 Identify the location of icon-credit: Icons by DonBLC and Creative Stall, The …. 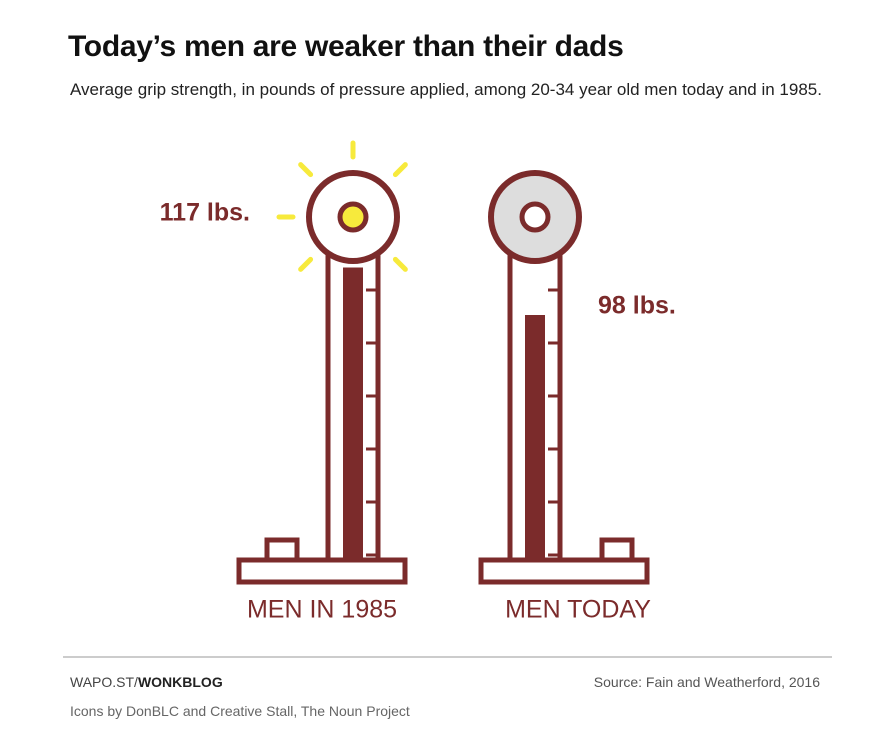
(240, 711).